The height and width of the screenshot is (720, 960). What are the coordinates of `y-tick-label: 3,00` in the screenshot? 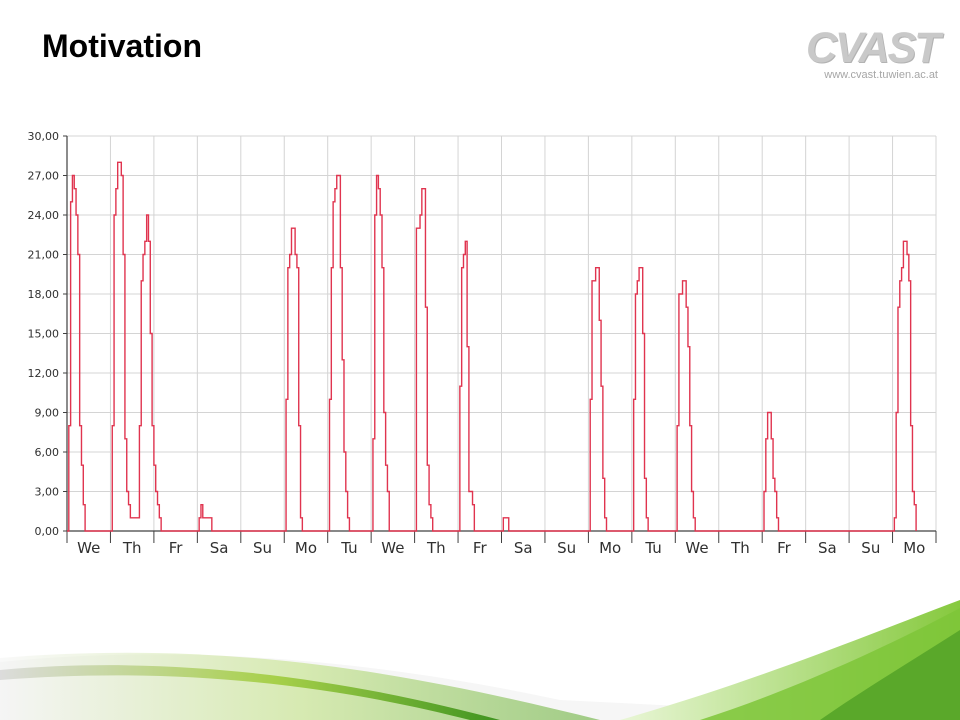 It's located at (47, 492).